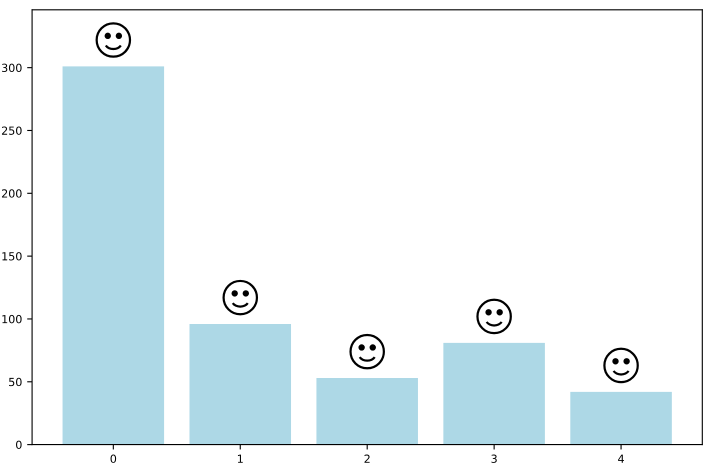 Image resolution: width=713 pixels, height=469 pixels. What do you see at coordinates (367, 458) in the screenshot?
I see `x-tick-label: 2` at bounding box center [367, 458].